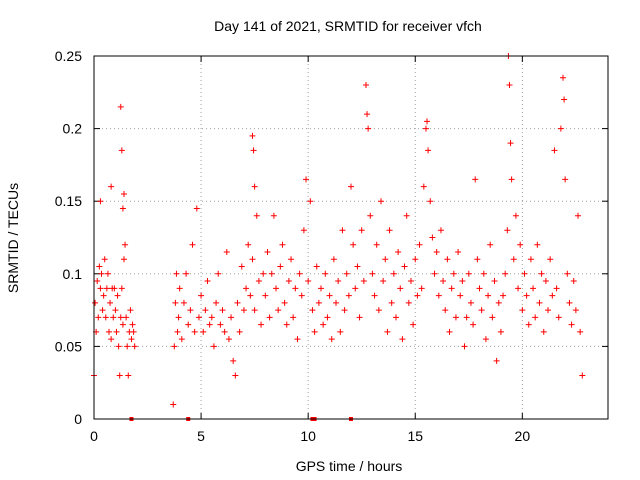  Describe the element at coordinates (73, 129) in the screenshot. I see `y-tick-label: 0.2` at that location.